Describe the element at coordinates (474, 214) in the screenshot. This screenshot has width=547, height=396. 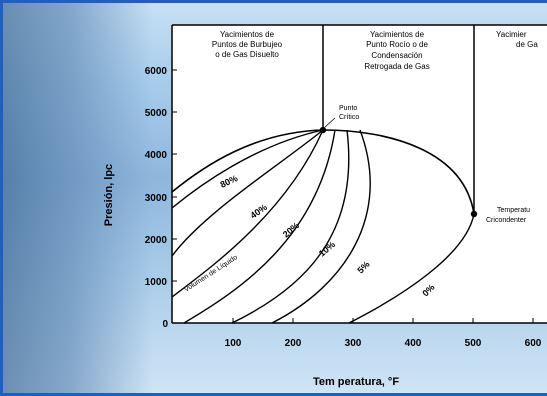
I see `cricondentherm-marker` at that location.